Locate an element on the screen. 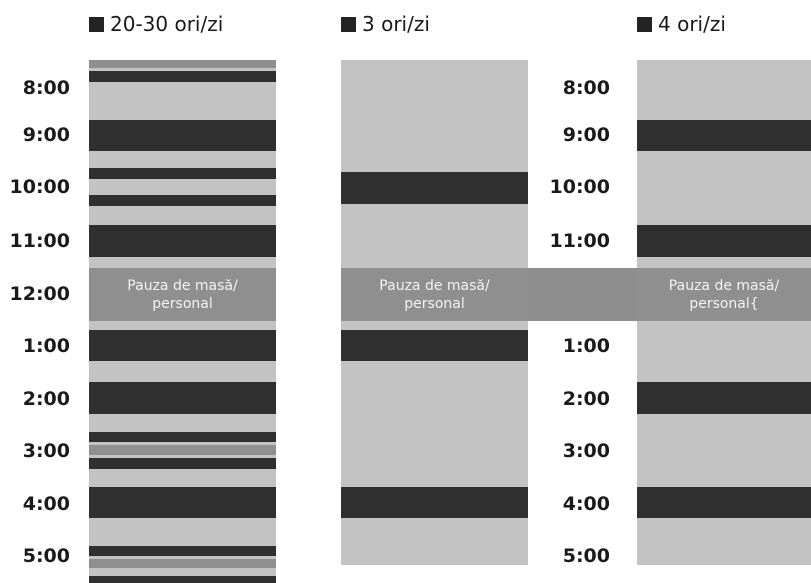 This screenshot has height=583, width=811. legend-label: 3 ori/zi is located at coordinates (396, 24).